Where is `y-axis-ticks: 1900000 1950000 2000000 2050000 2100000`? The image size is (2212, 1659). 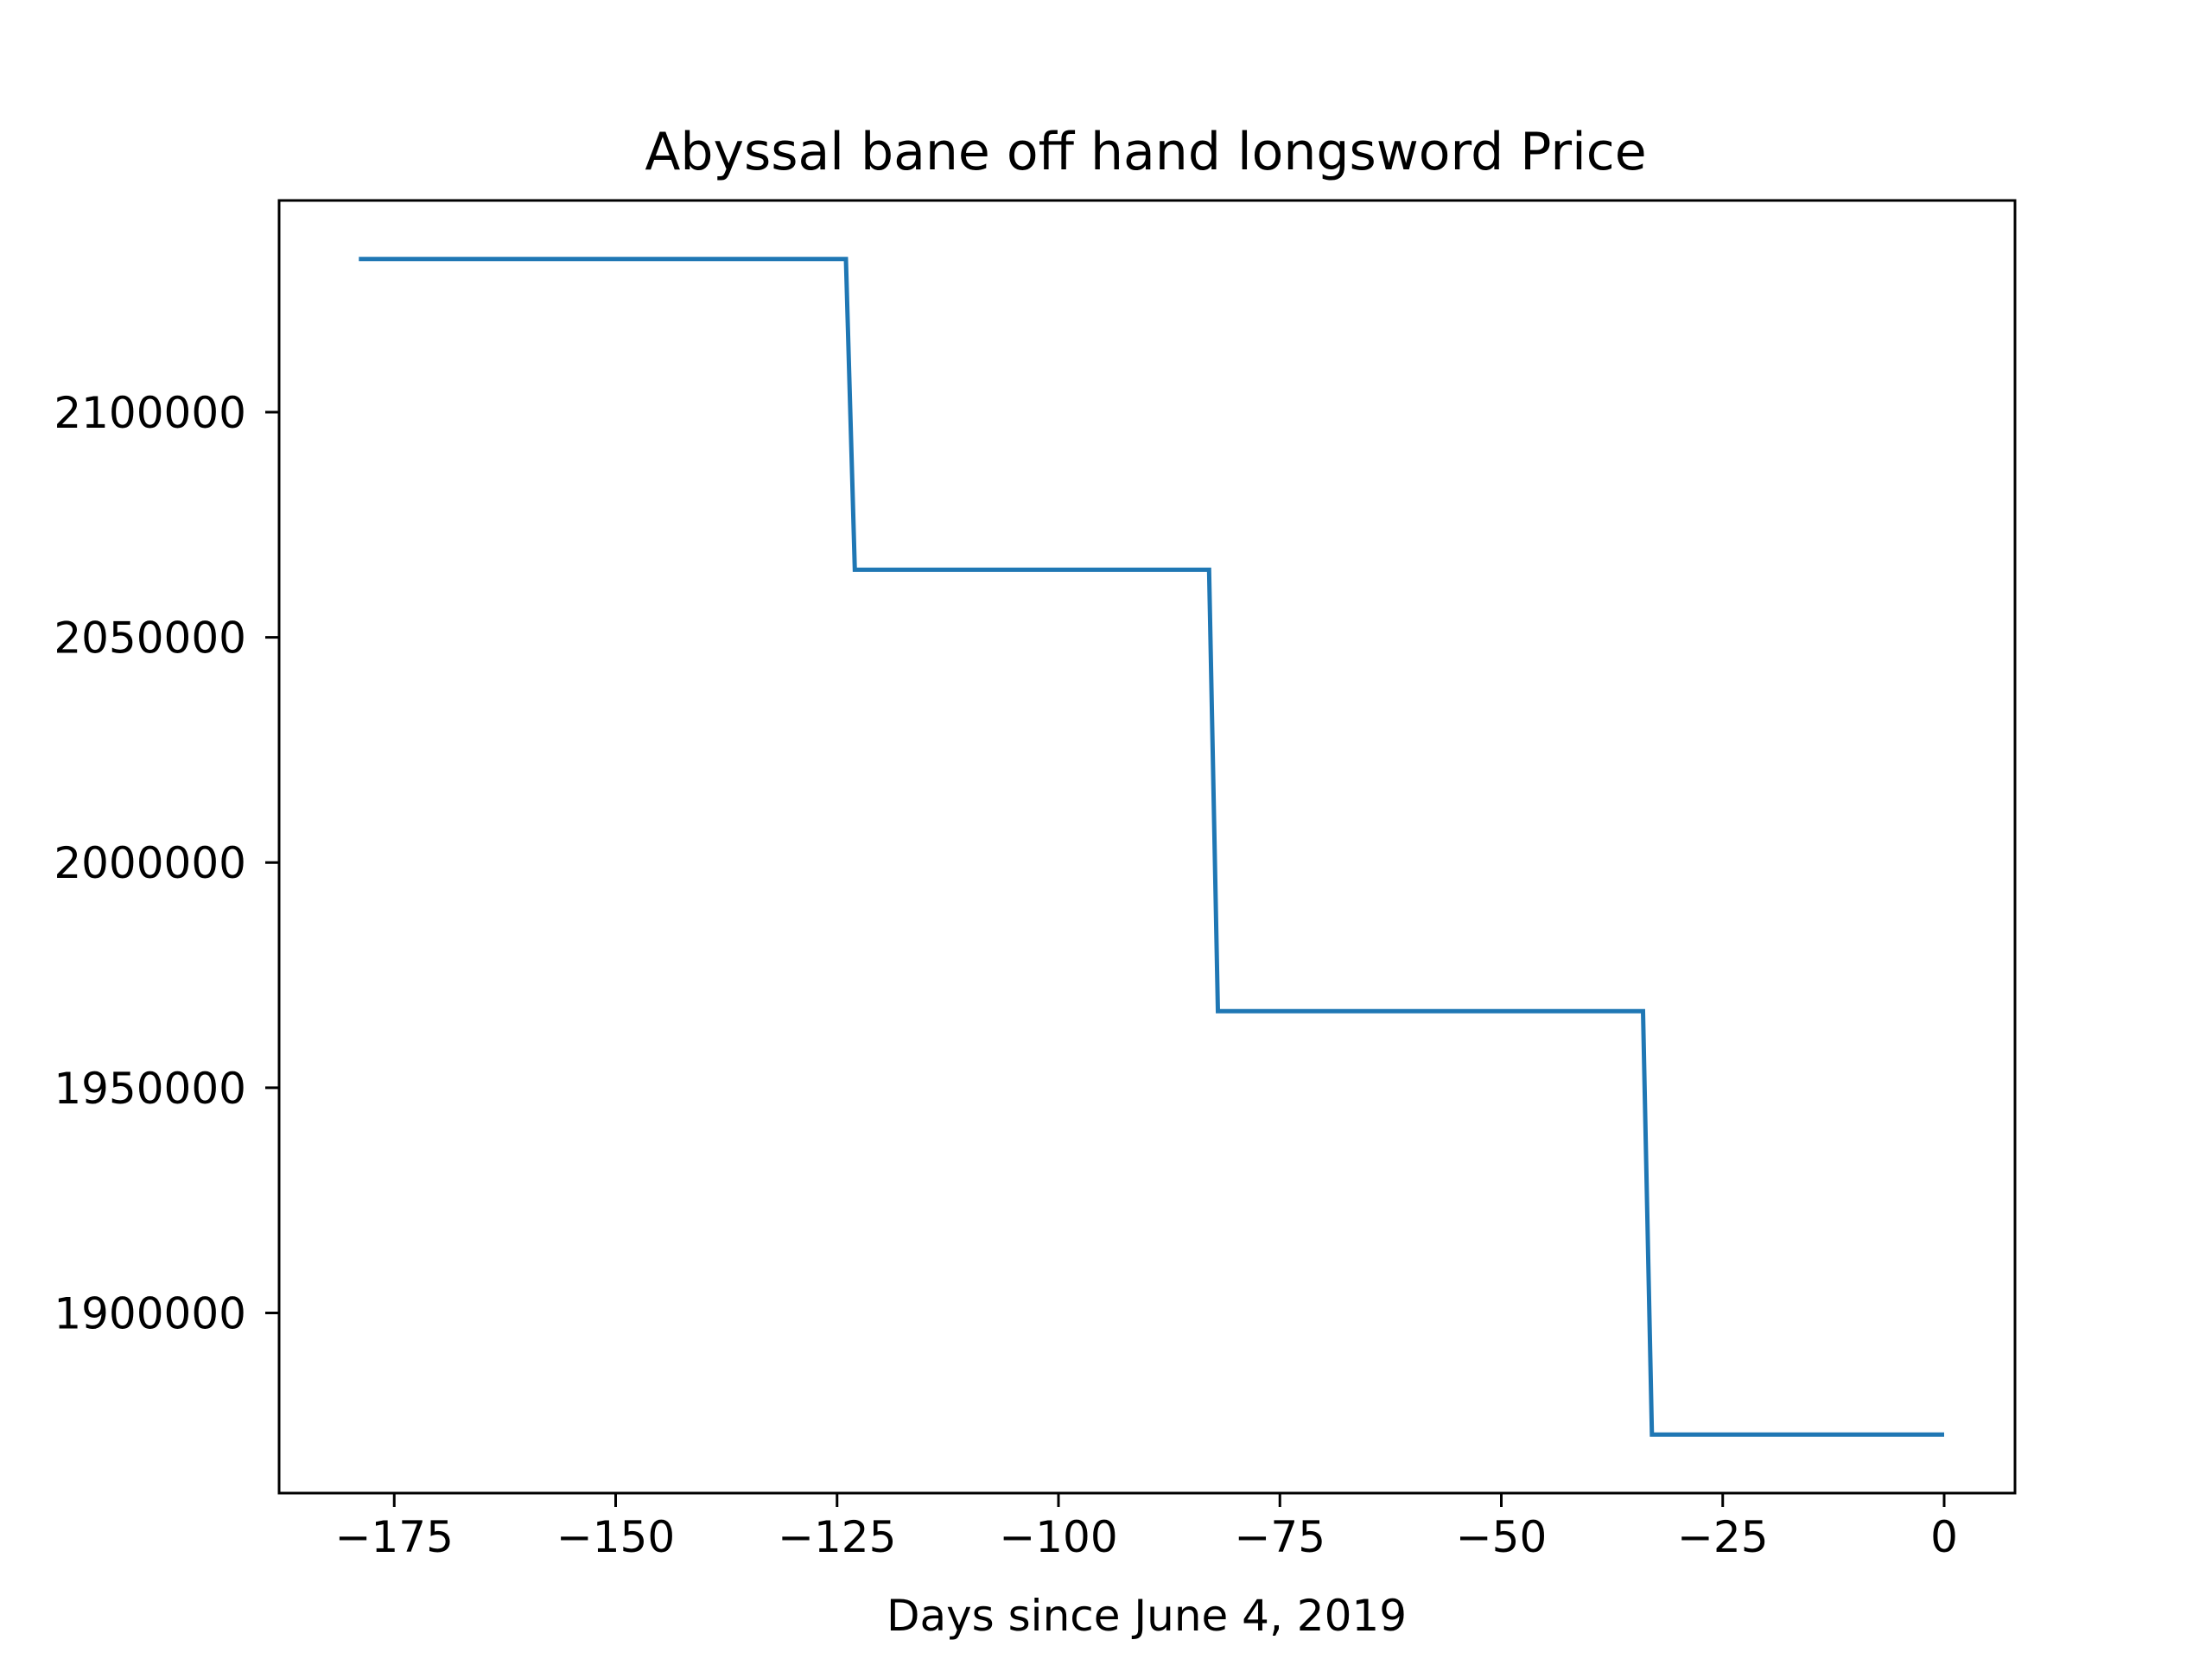 y-axis-ticks: 1900000 1950000 2000000 2050000 2100000 is located at coordinates (166, 863).